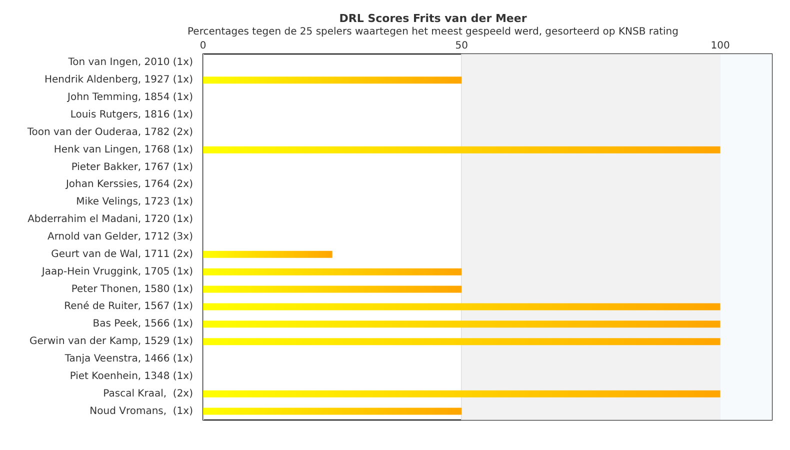 The image size is (790, 450). I want to click on y-tick-label: Arnold van Gelder, 1712 (3x), so click(121, 237).